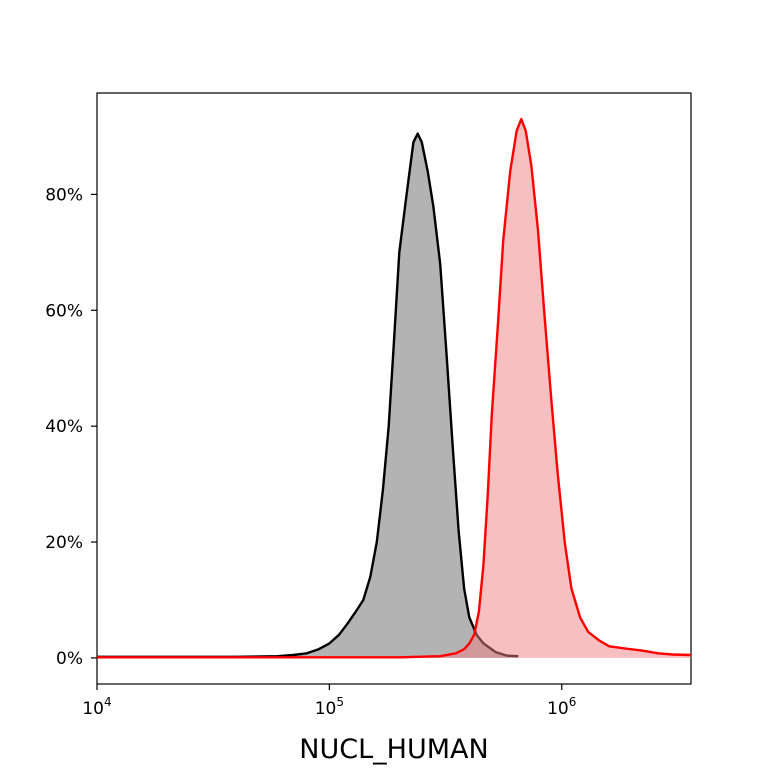 This screenshot has width=768, height=768. I want to click on y-tick: 80%, so click(71, 195).